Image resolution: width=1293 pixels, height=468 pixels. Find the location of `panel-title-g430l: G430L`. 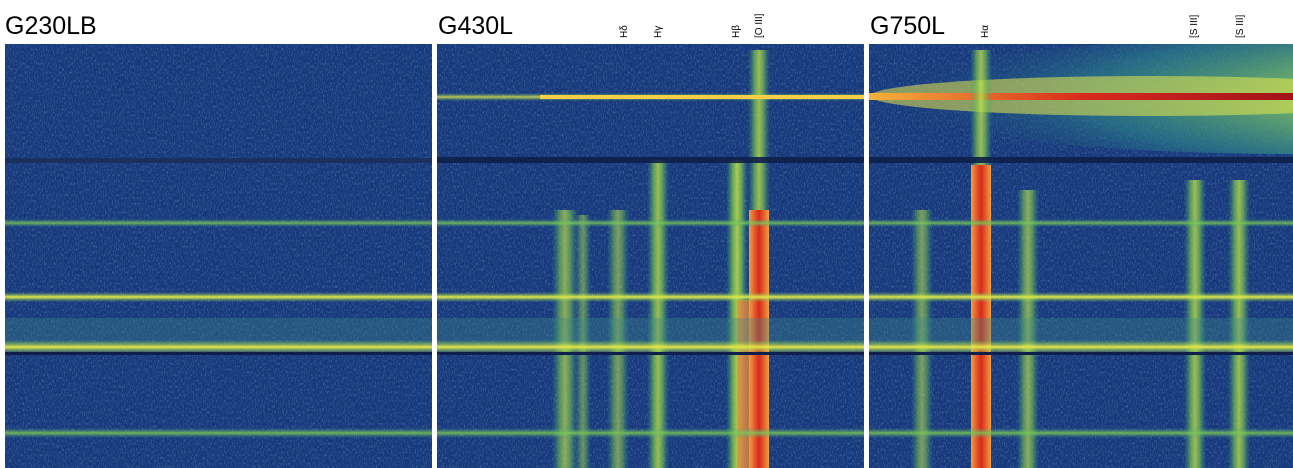

panel-title-g430l: G430L is located at coordinates (476, 26).